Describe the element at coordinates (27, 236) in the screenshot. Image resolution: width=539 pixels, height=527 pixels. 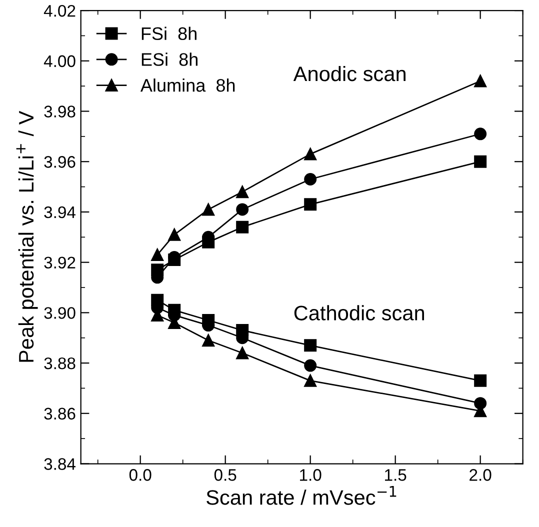
I see `y-axis-title: Peak potential vs. Li/Li$^{+}$ / V` at that location.